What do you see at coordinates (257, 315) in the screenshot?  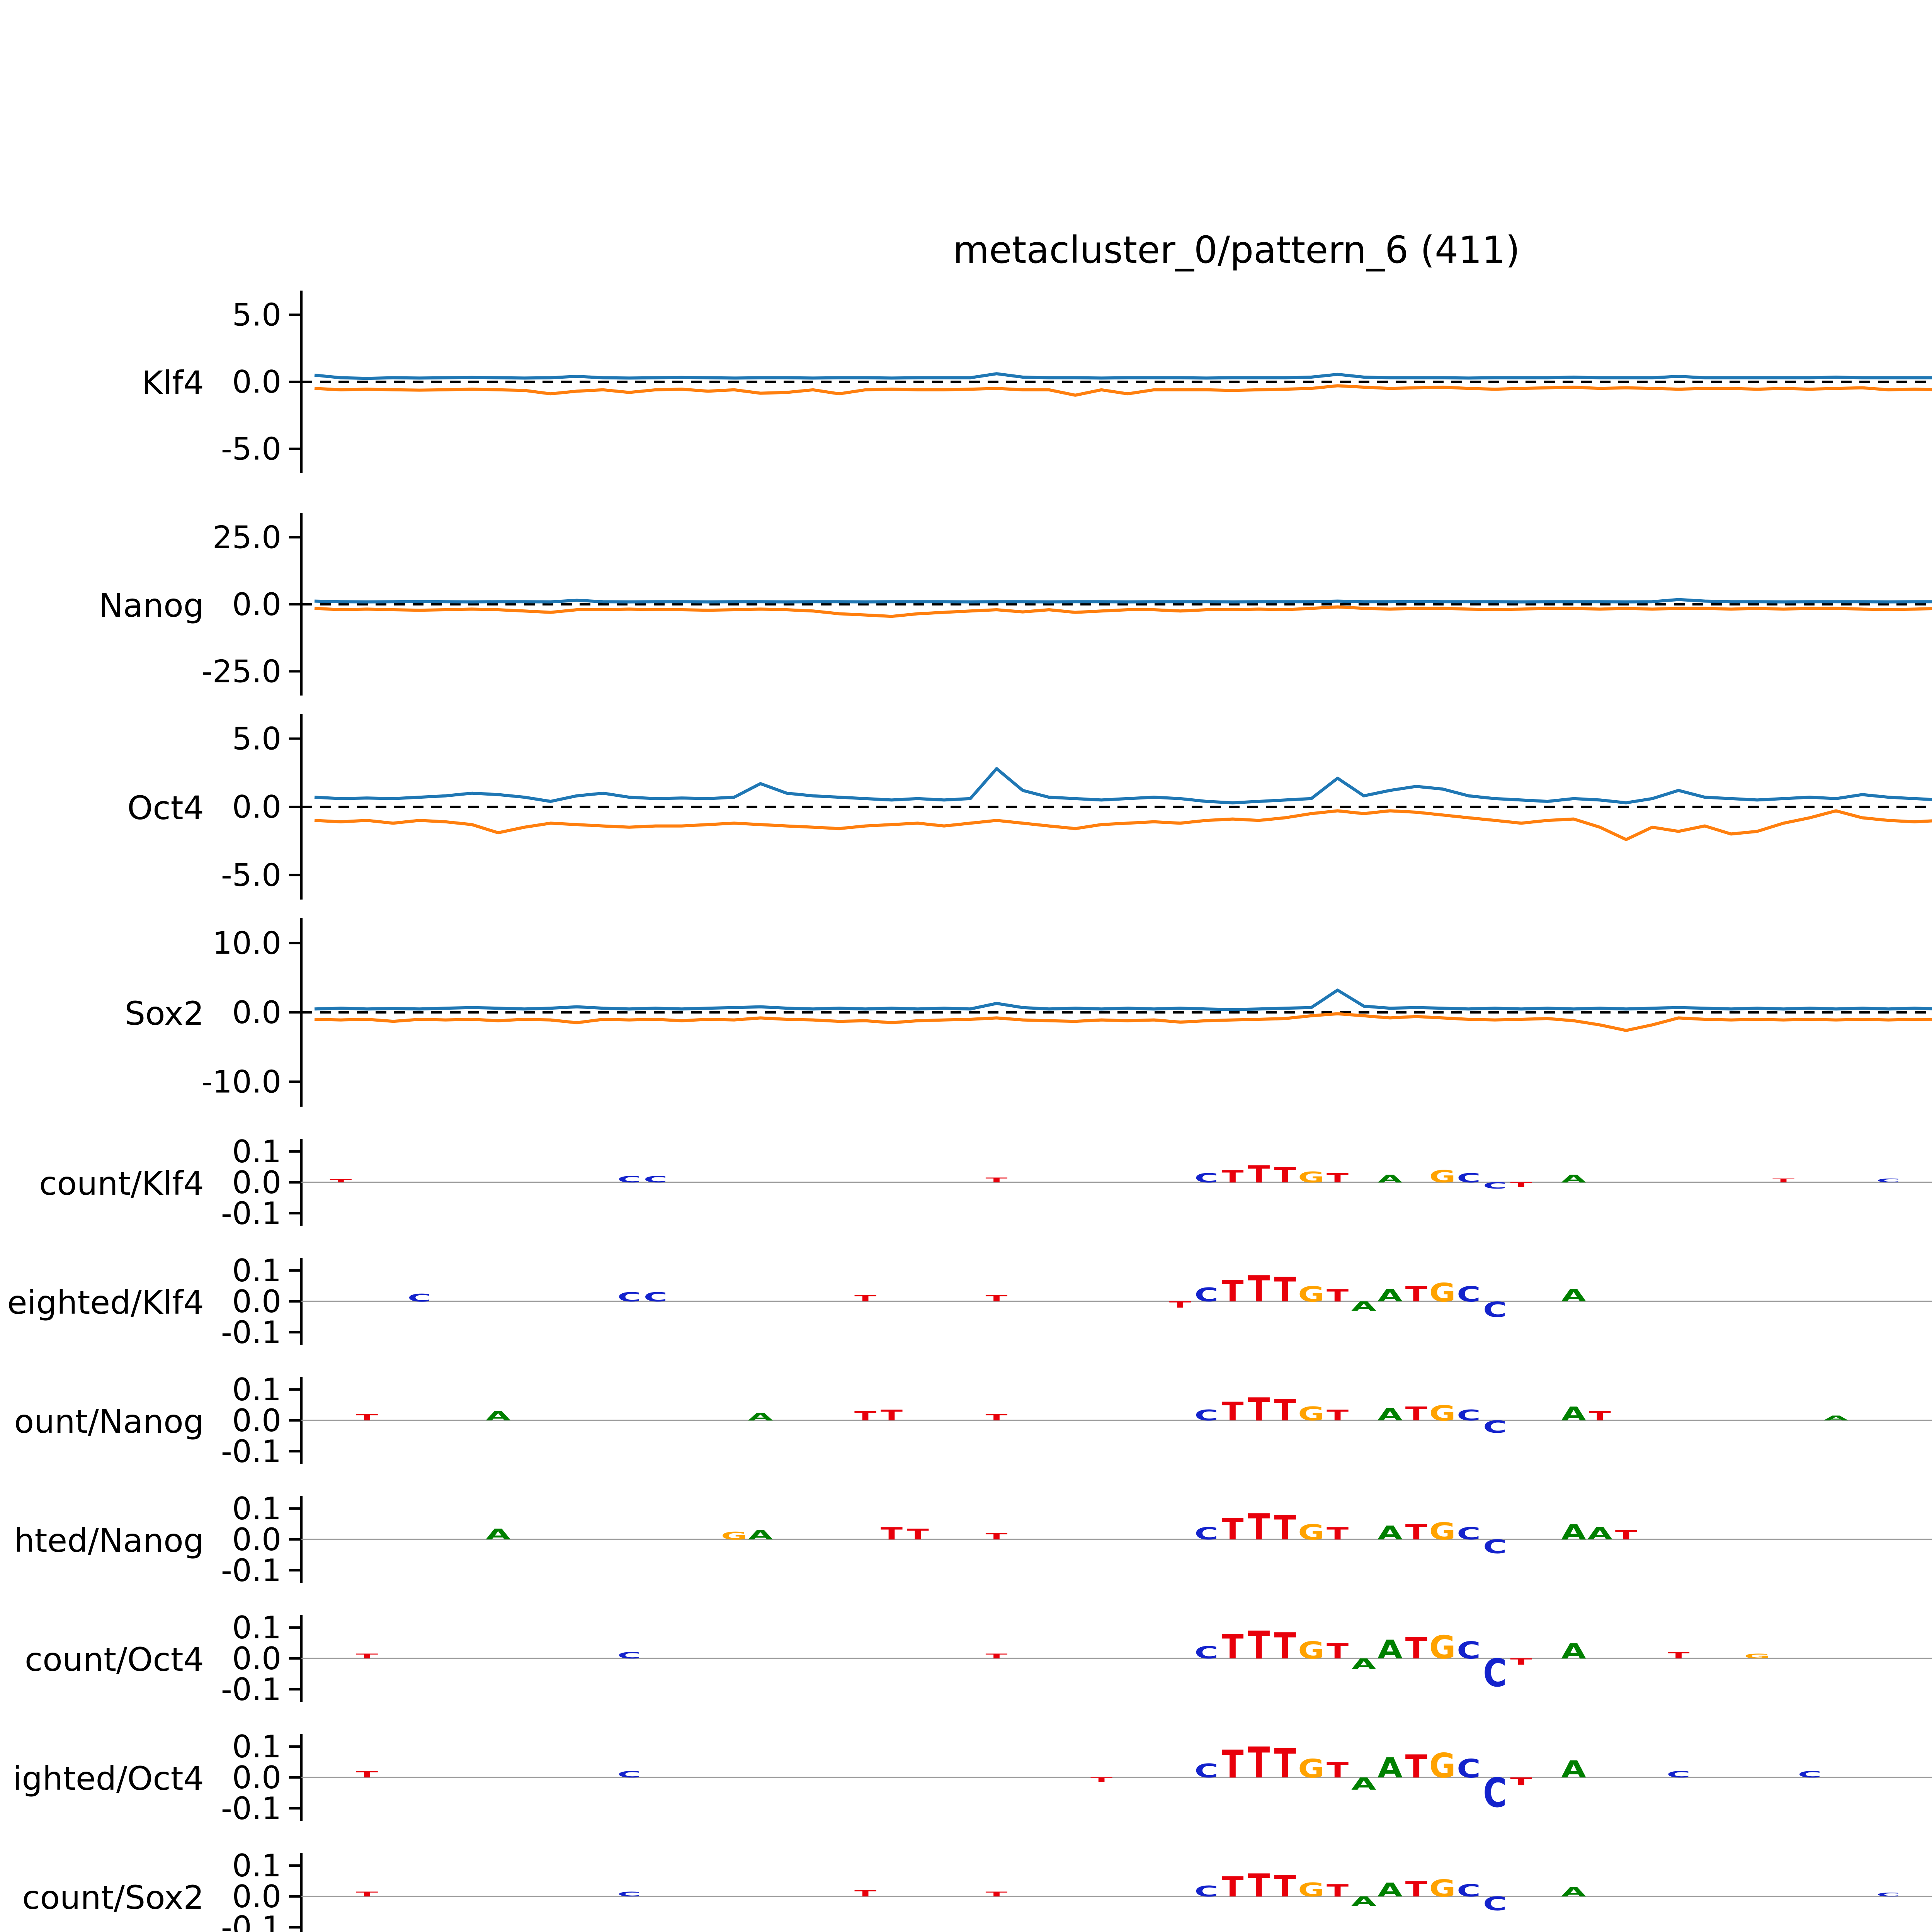 I see `y-tick-label: 5.0` at bounding box center [257, 315].